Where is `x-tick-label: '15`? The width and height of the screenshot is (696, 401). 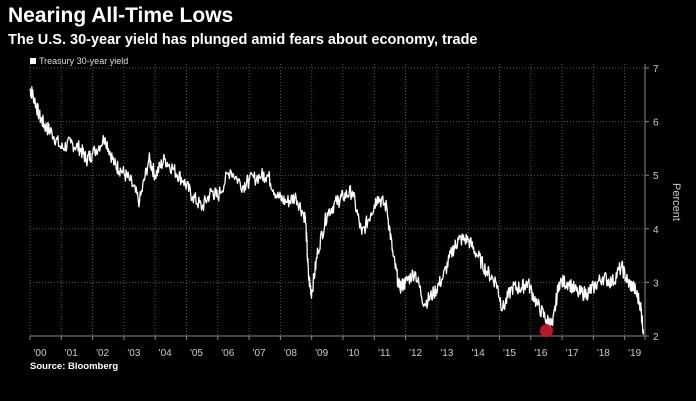 x-tick-label: '15 is located at coordinates (509, 353).